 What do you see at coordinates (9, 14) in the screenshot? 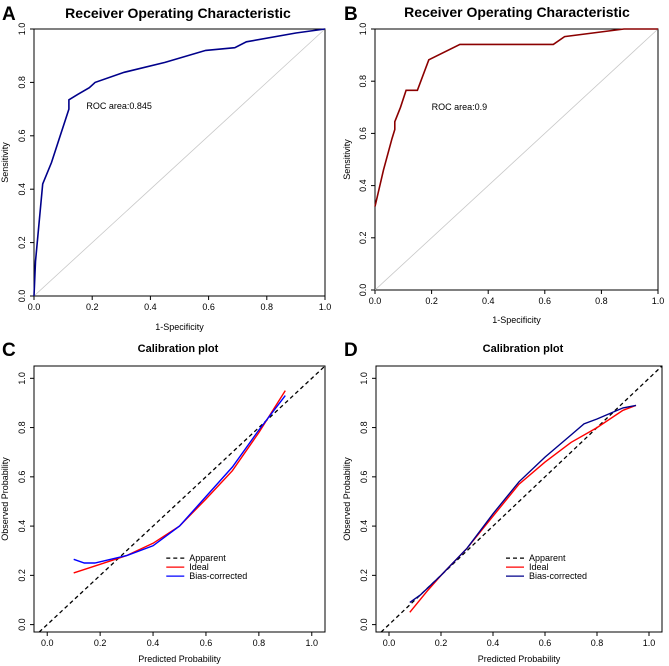
I see `panel-label: A` at bounding box center [9, 14].